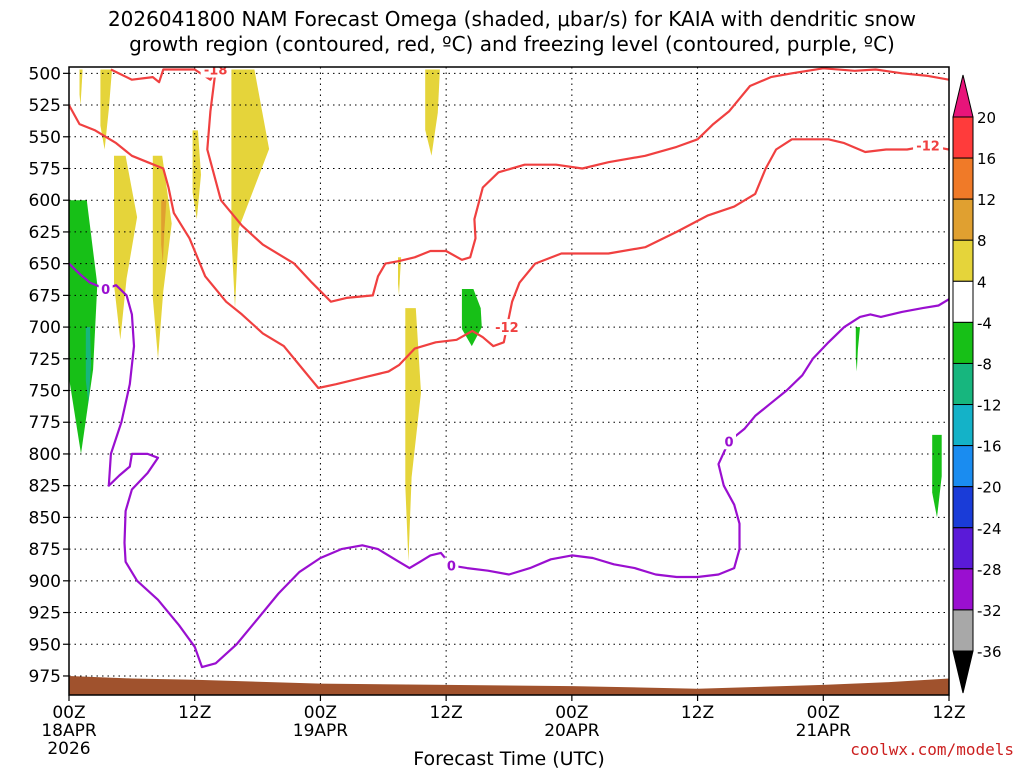  I want to click on colorbar-tick-label: -24, so click(989, 529).